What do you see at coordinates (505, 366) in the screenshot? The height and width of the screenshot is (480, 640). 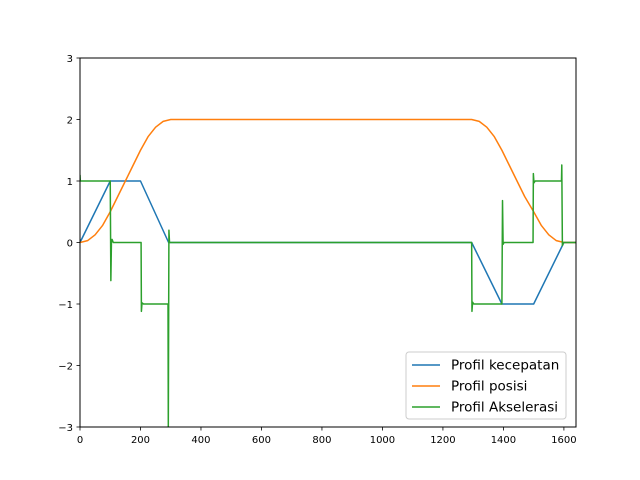 I see `legend-label-1: Profil kecepatan` at bounding box center [505, 366].